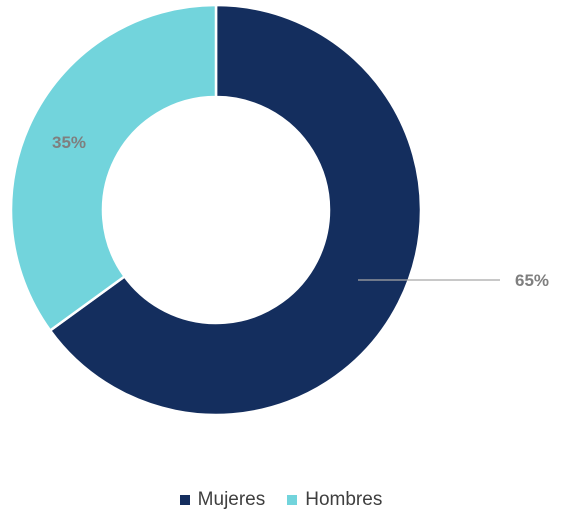  Describe the element at coordinates (344, 499) in the screenshot. I see `legend-label-hombres: Hombres` at that location.